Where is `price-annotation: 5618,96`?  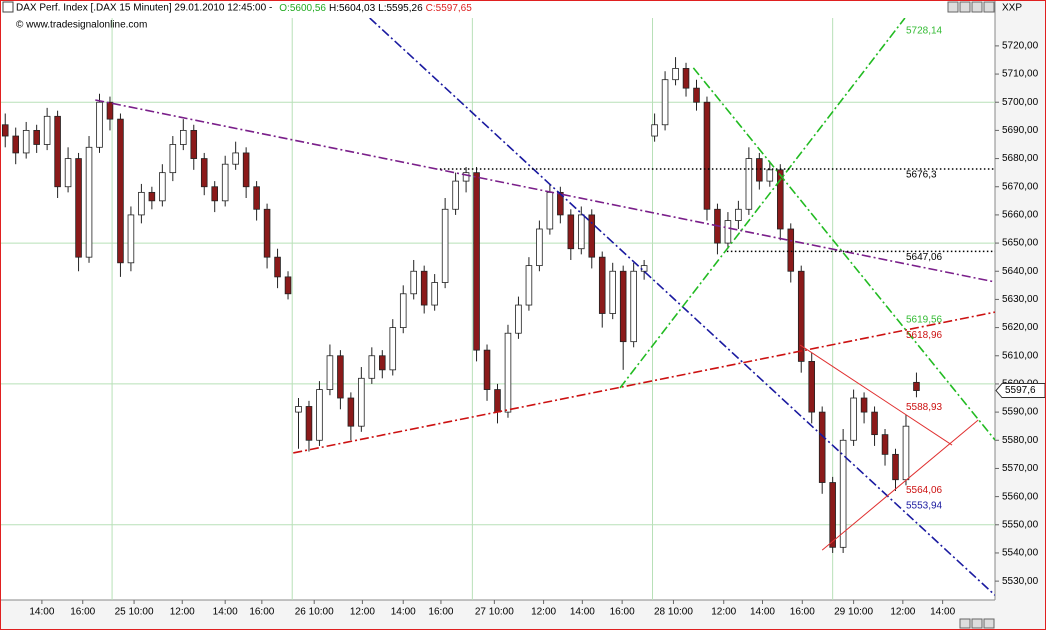 price-annotation: 5618,96 is located at coordinates (924, 335).